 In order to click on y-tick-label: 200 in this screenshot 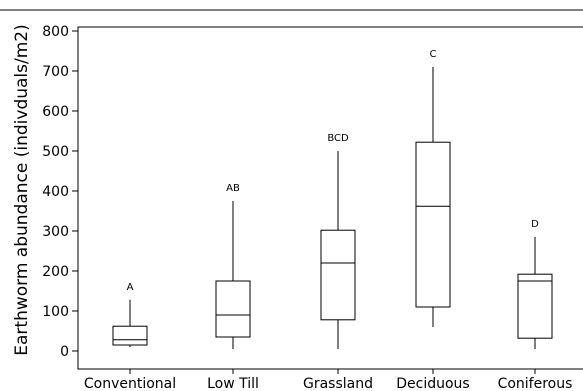, I will do `click(55, 272)`.